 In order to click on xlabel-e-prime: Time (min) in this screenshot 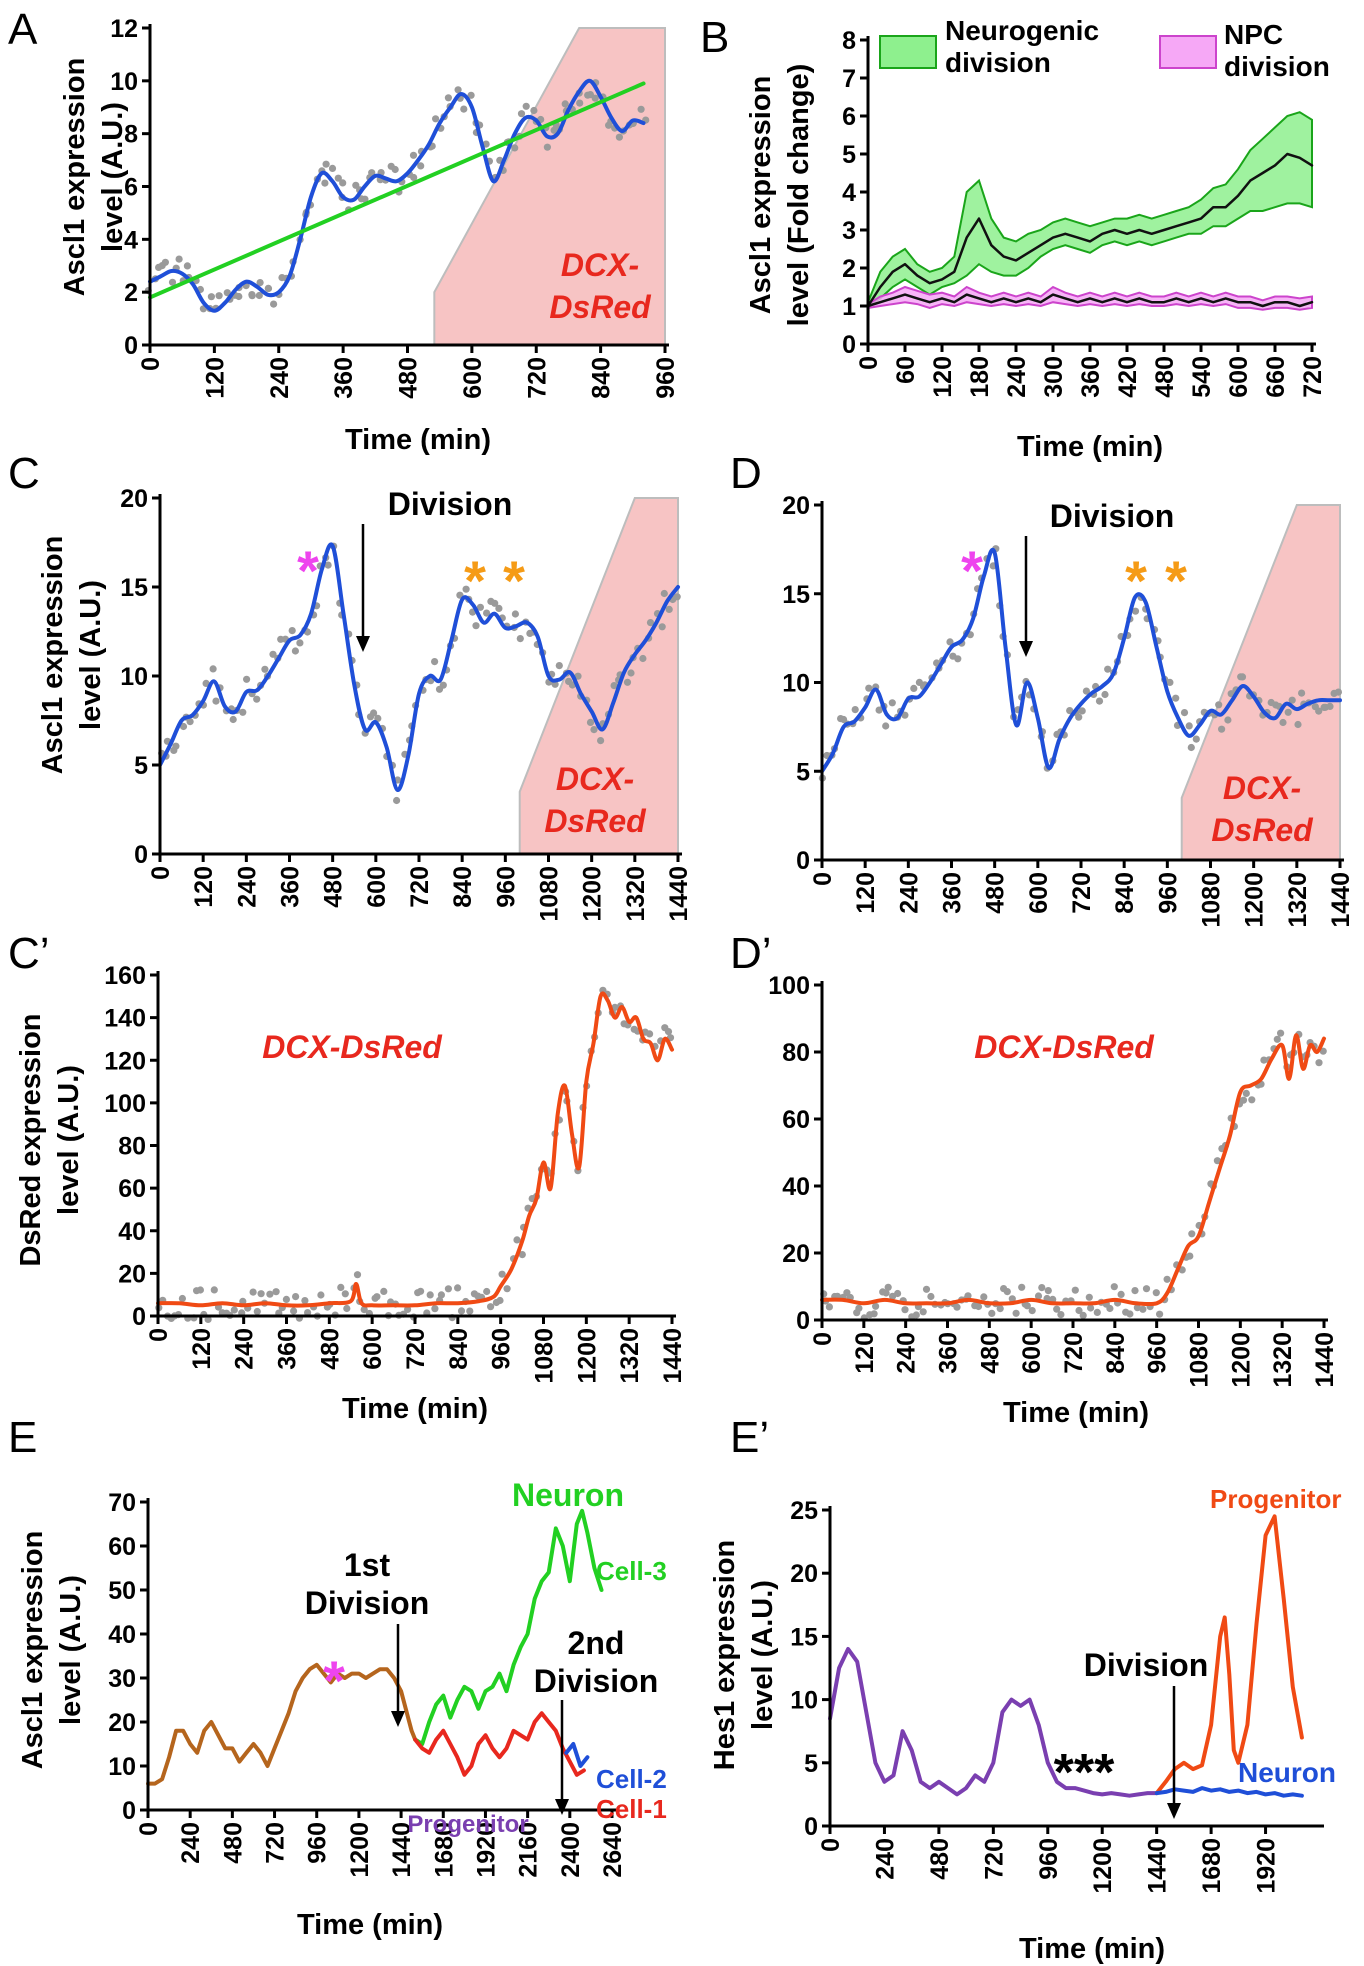, I will do `click(1092, 1949)`.